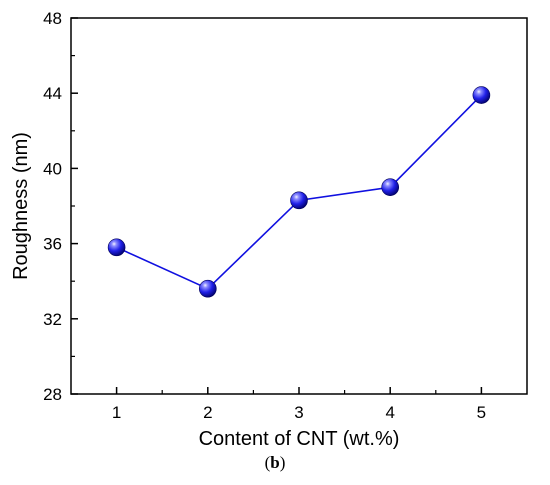 The height and width of the screenshot is (485, 550). Describe the element at coordinates (52, 394) in the screenshot. I see `y-tick-label: 28` at that location.